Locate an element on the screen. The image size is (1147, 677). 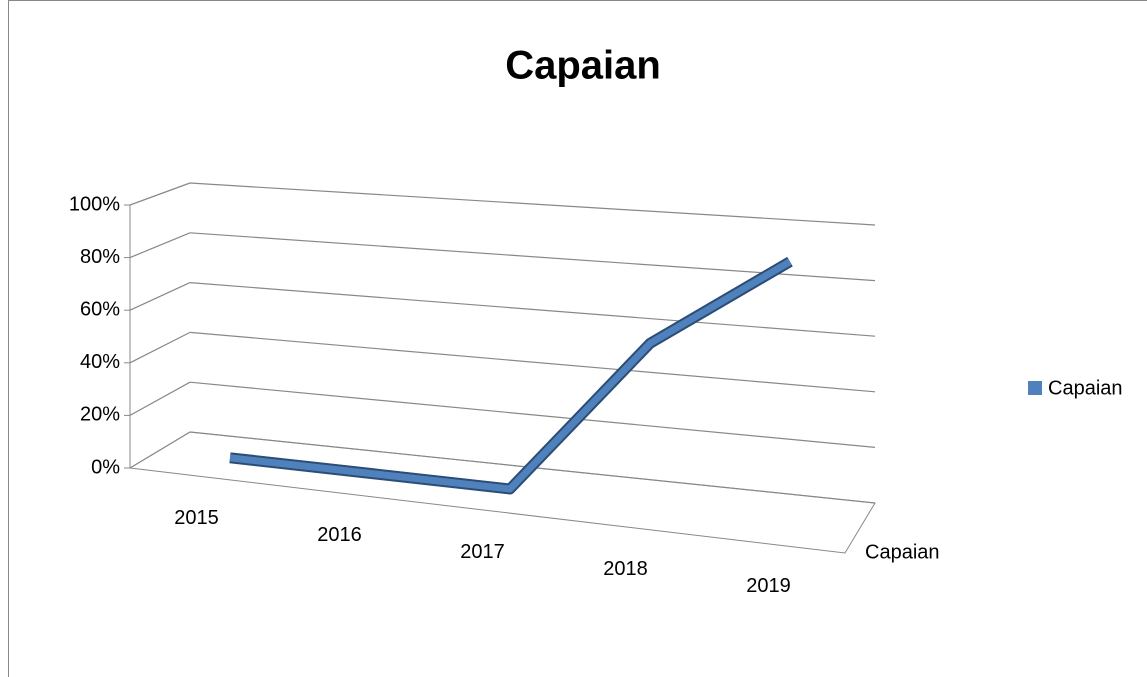
x-tick-label: 2017 is located at coordinates (482, 552).